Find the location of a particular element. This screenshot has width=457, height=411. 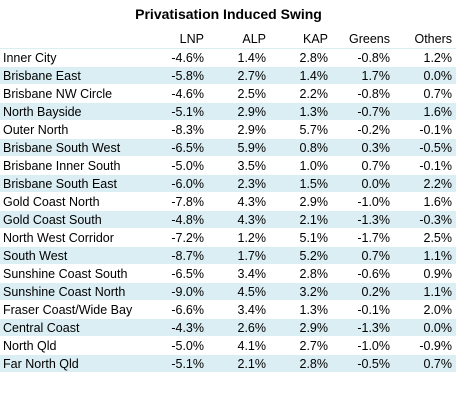

alp-cell: 4.1% is located at coordinates (239, 345).